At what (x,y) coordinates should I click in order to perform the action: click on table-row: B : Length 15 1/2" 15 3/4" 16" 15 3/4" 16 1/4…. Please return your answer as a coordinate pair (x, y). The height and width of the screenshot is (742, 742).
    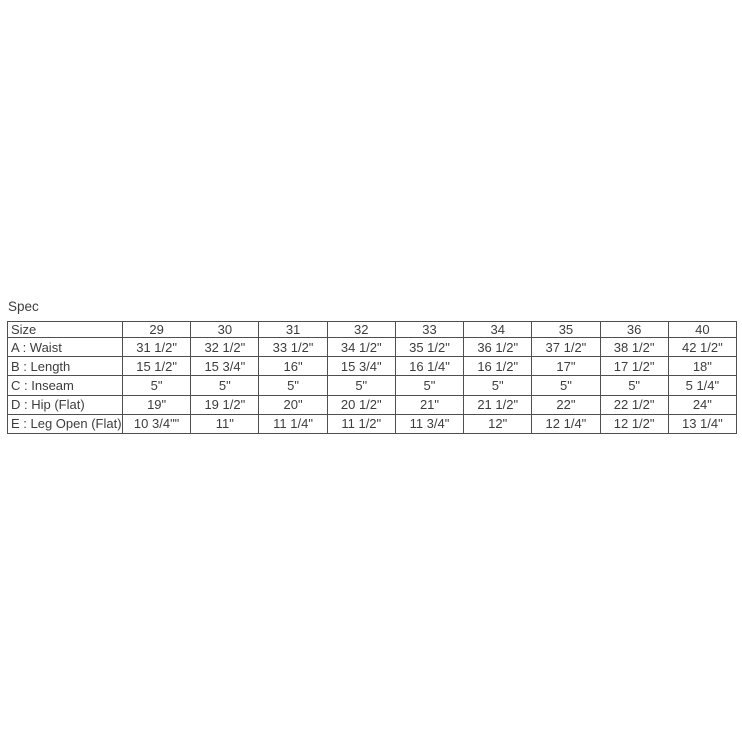
    Looking at the image, I should click on (372, 366).